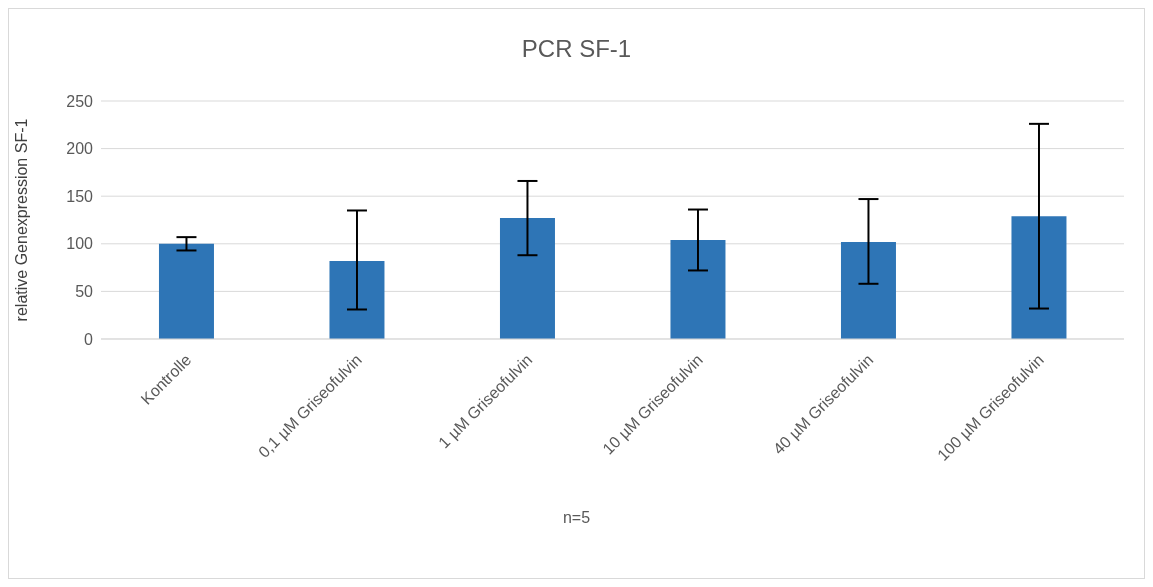  What do you see at coordinates (89, 339) in the screenshot?
I see `y-tick-label: 0` at bounding box center [89, 339].